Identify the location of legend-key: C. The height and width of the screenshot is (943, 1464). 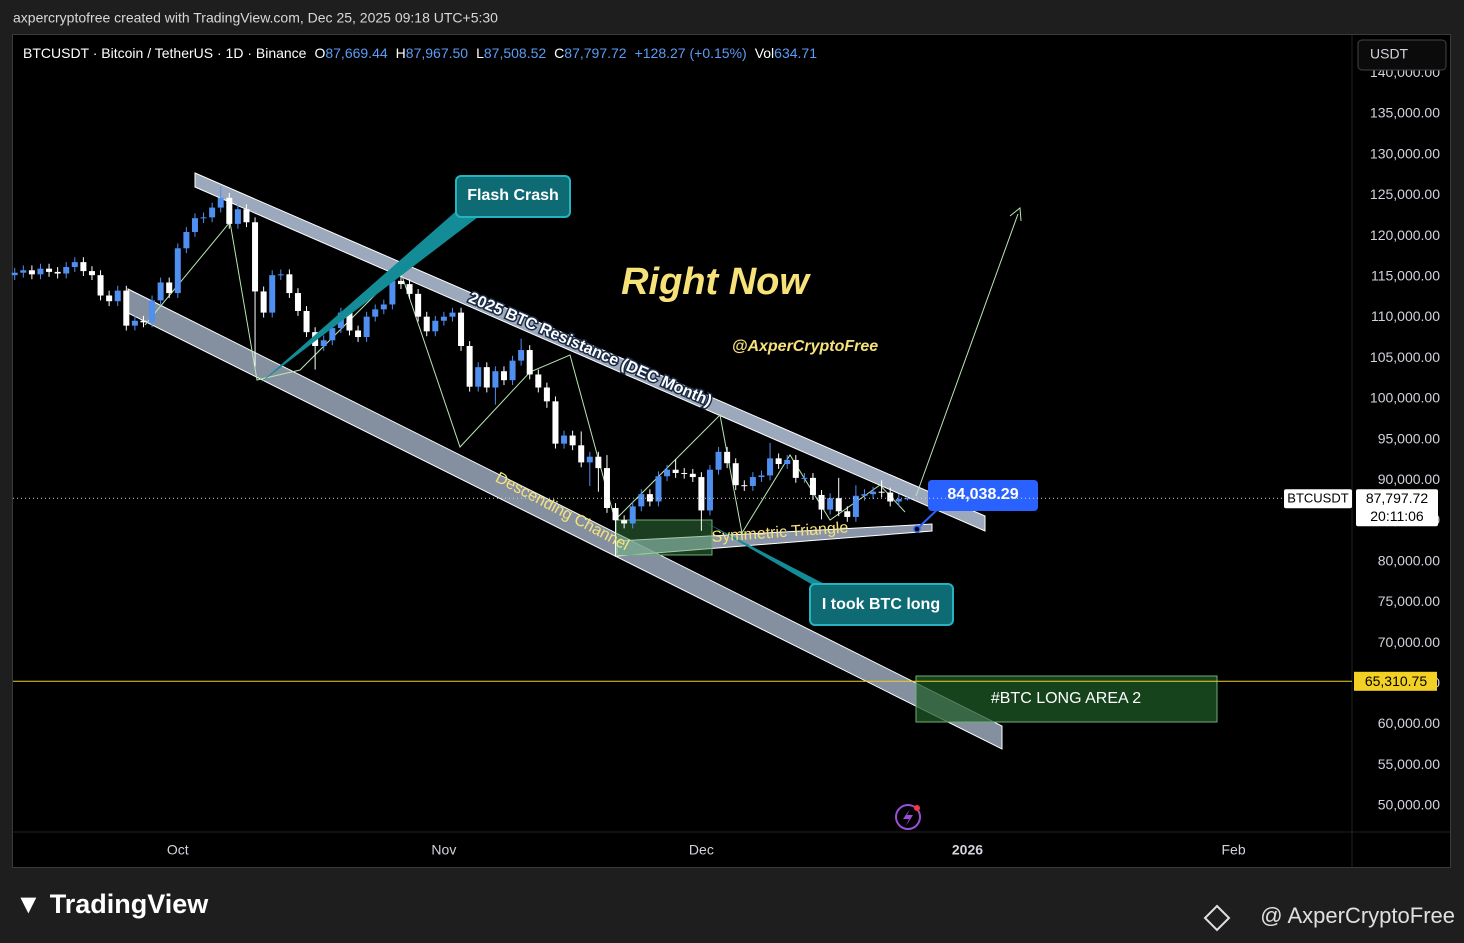
(559, 53).